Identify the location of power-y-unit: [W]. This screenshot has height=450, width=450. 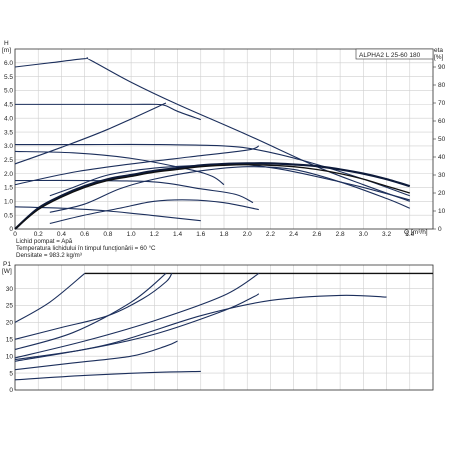
(7, 271).